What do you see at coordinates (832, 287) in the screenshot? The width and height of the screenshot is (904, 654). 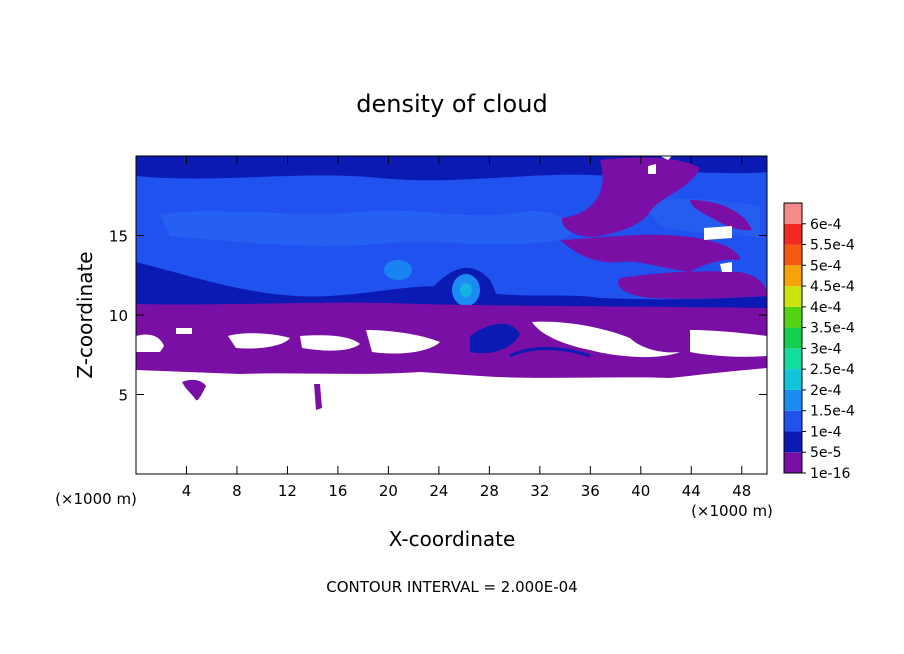 I see `legend-label: 4.5e-4` at bounding box center [832, 287].